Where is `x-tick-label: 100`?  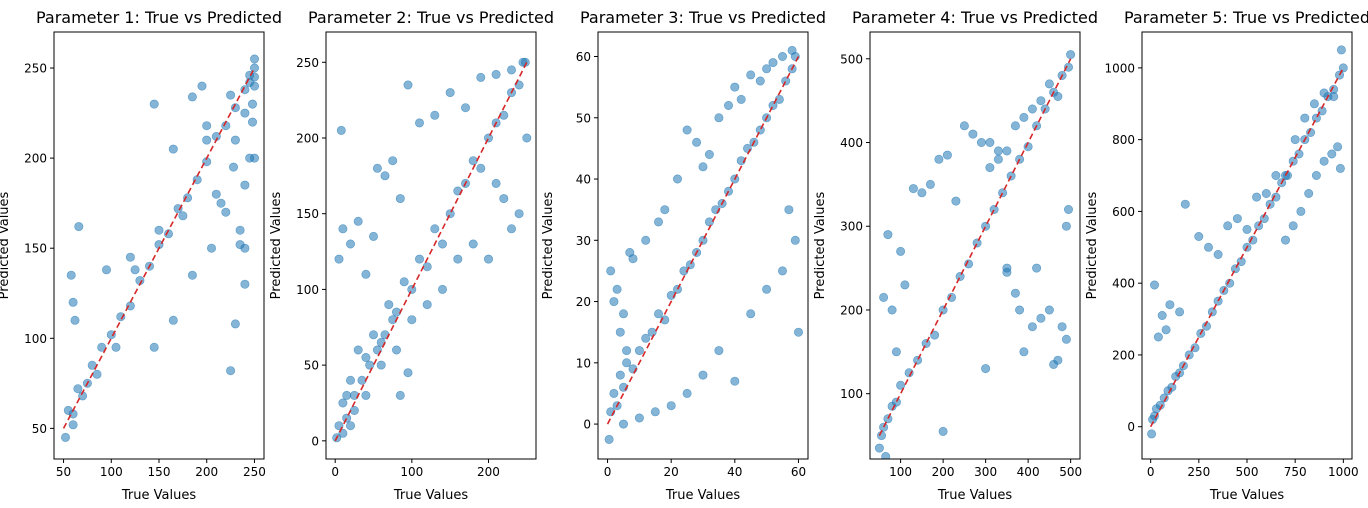 x-tick-label: 100 is located at coordinates (411, 472).